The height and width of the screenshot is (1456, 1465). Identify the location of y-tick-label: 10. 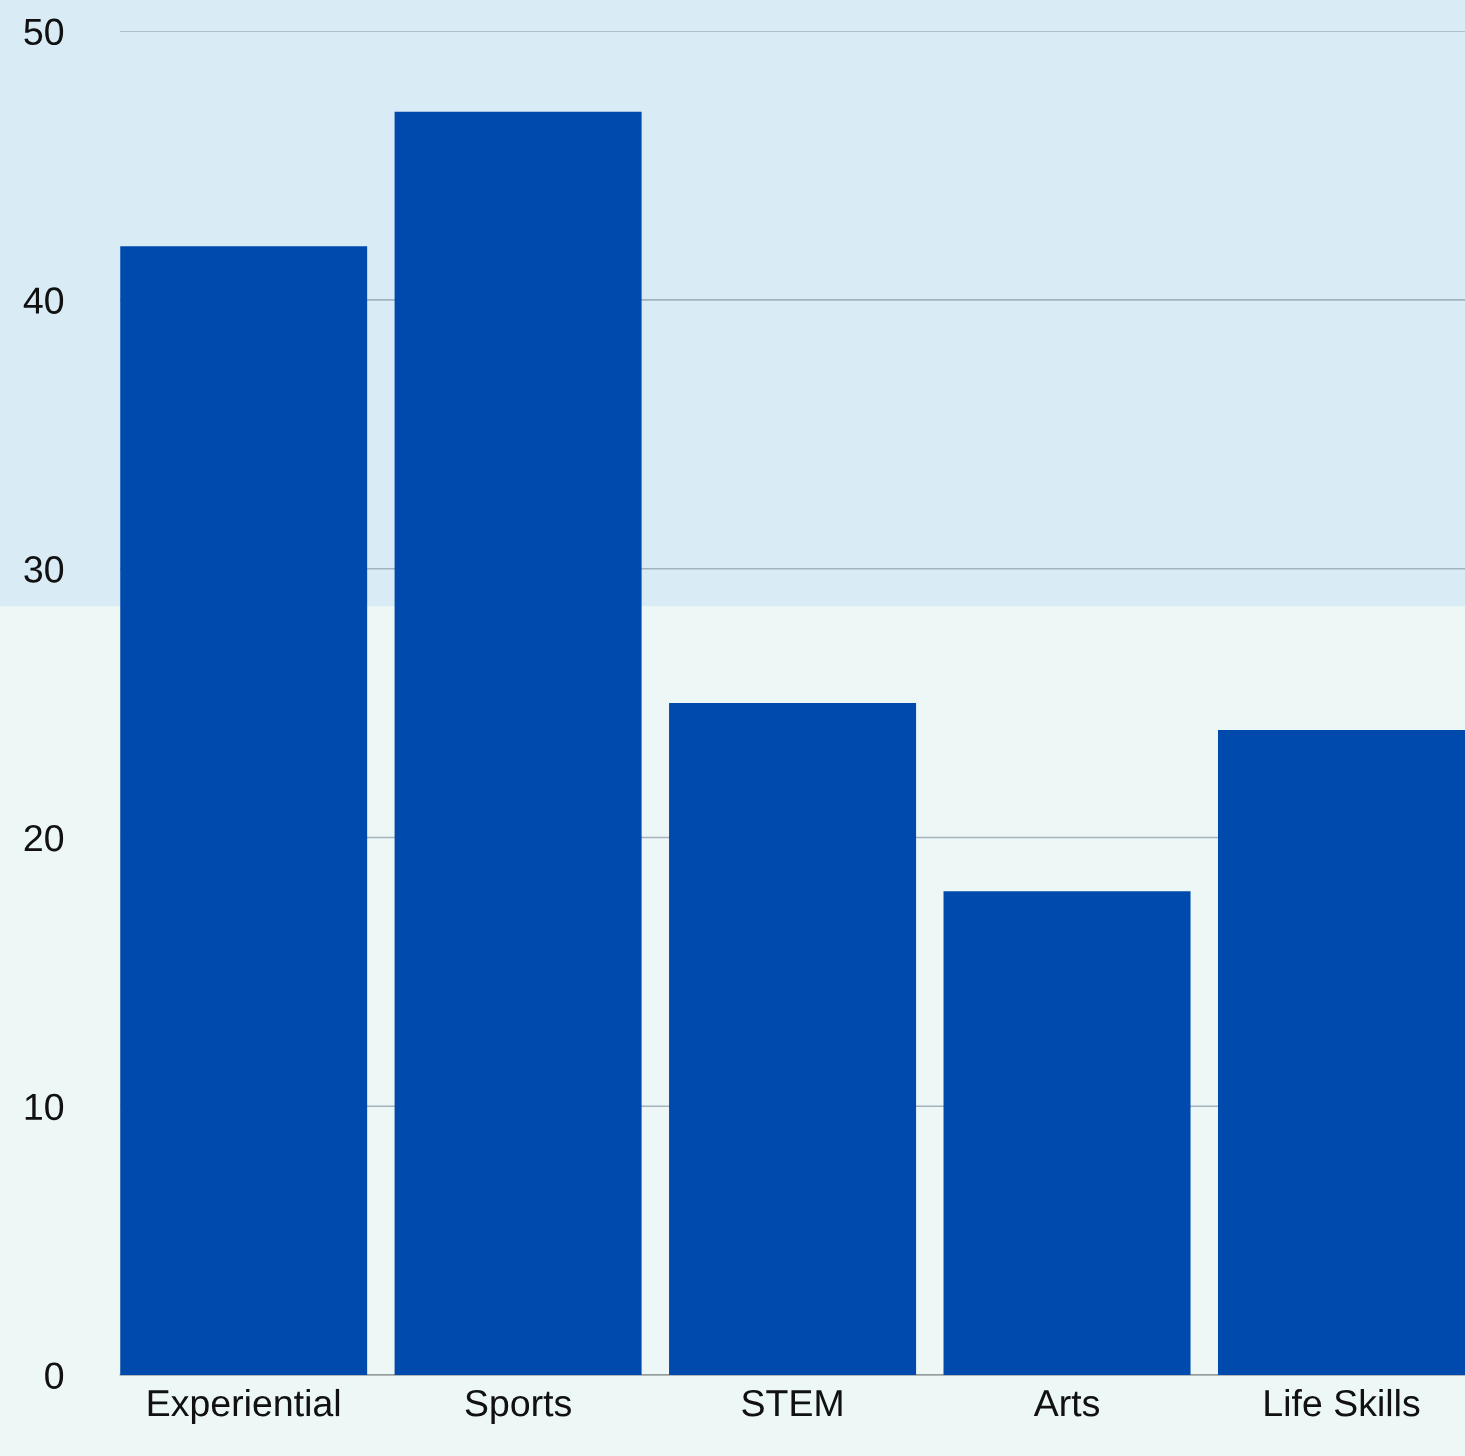
(44, 1107).